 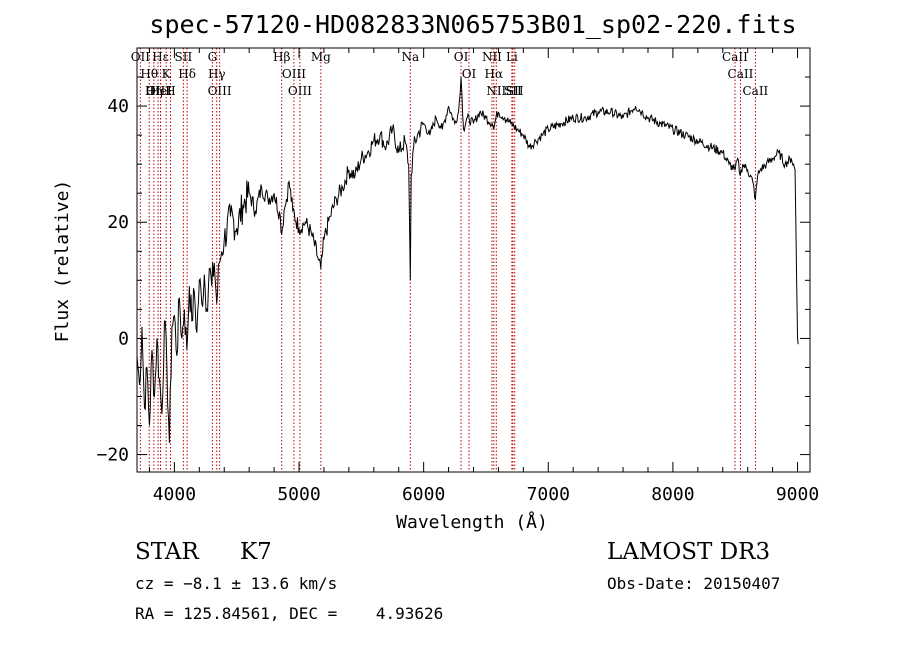 I want to click on coordinates: RA = 125.84561, DEC = 4.93626, so click(x=289, y=613).